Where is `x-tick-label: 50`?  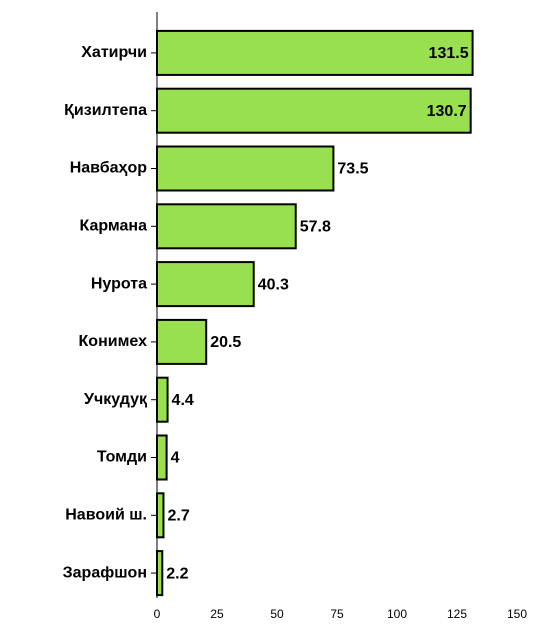 x-tick-label: 50 is located at coordinates (277, 614).